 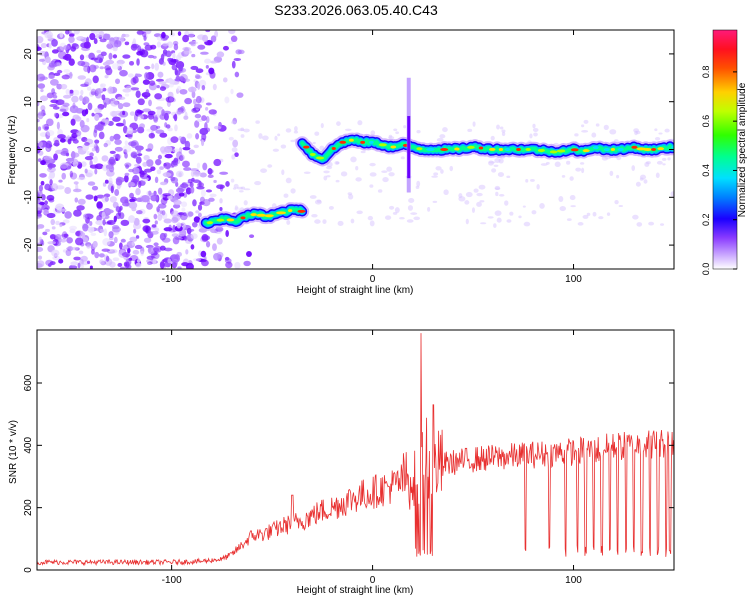 What do you see at coordinates (573, 580) in the screenshot?
I see `snr-x-tick-label: 100` at bounding box center [573, 580].